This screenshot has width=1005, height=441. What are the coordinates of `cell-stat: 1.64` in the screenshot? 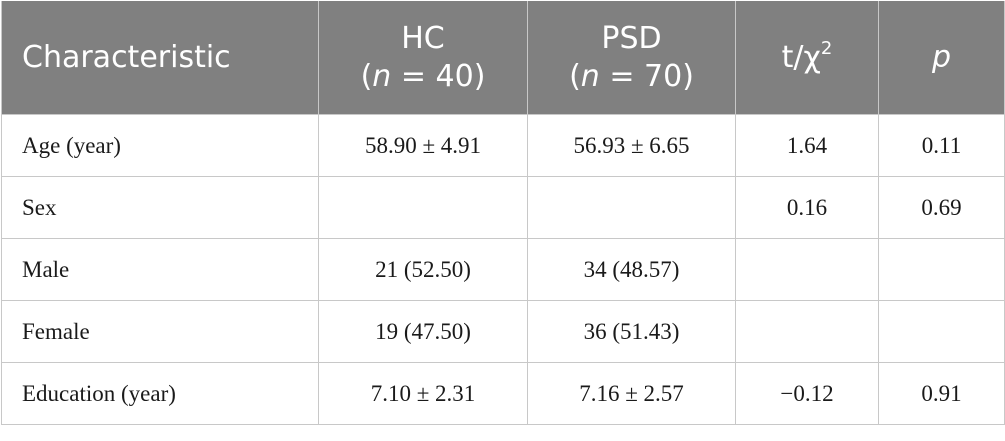 It's located at (807, 145).